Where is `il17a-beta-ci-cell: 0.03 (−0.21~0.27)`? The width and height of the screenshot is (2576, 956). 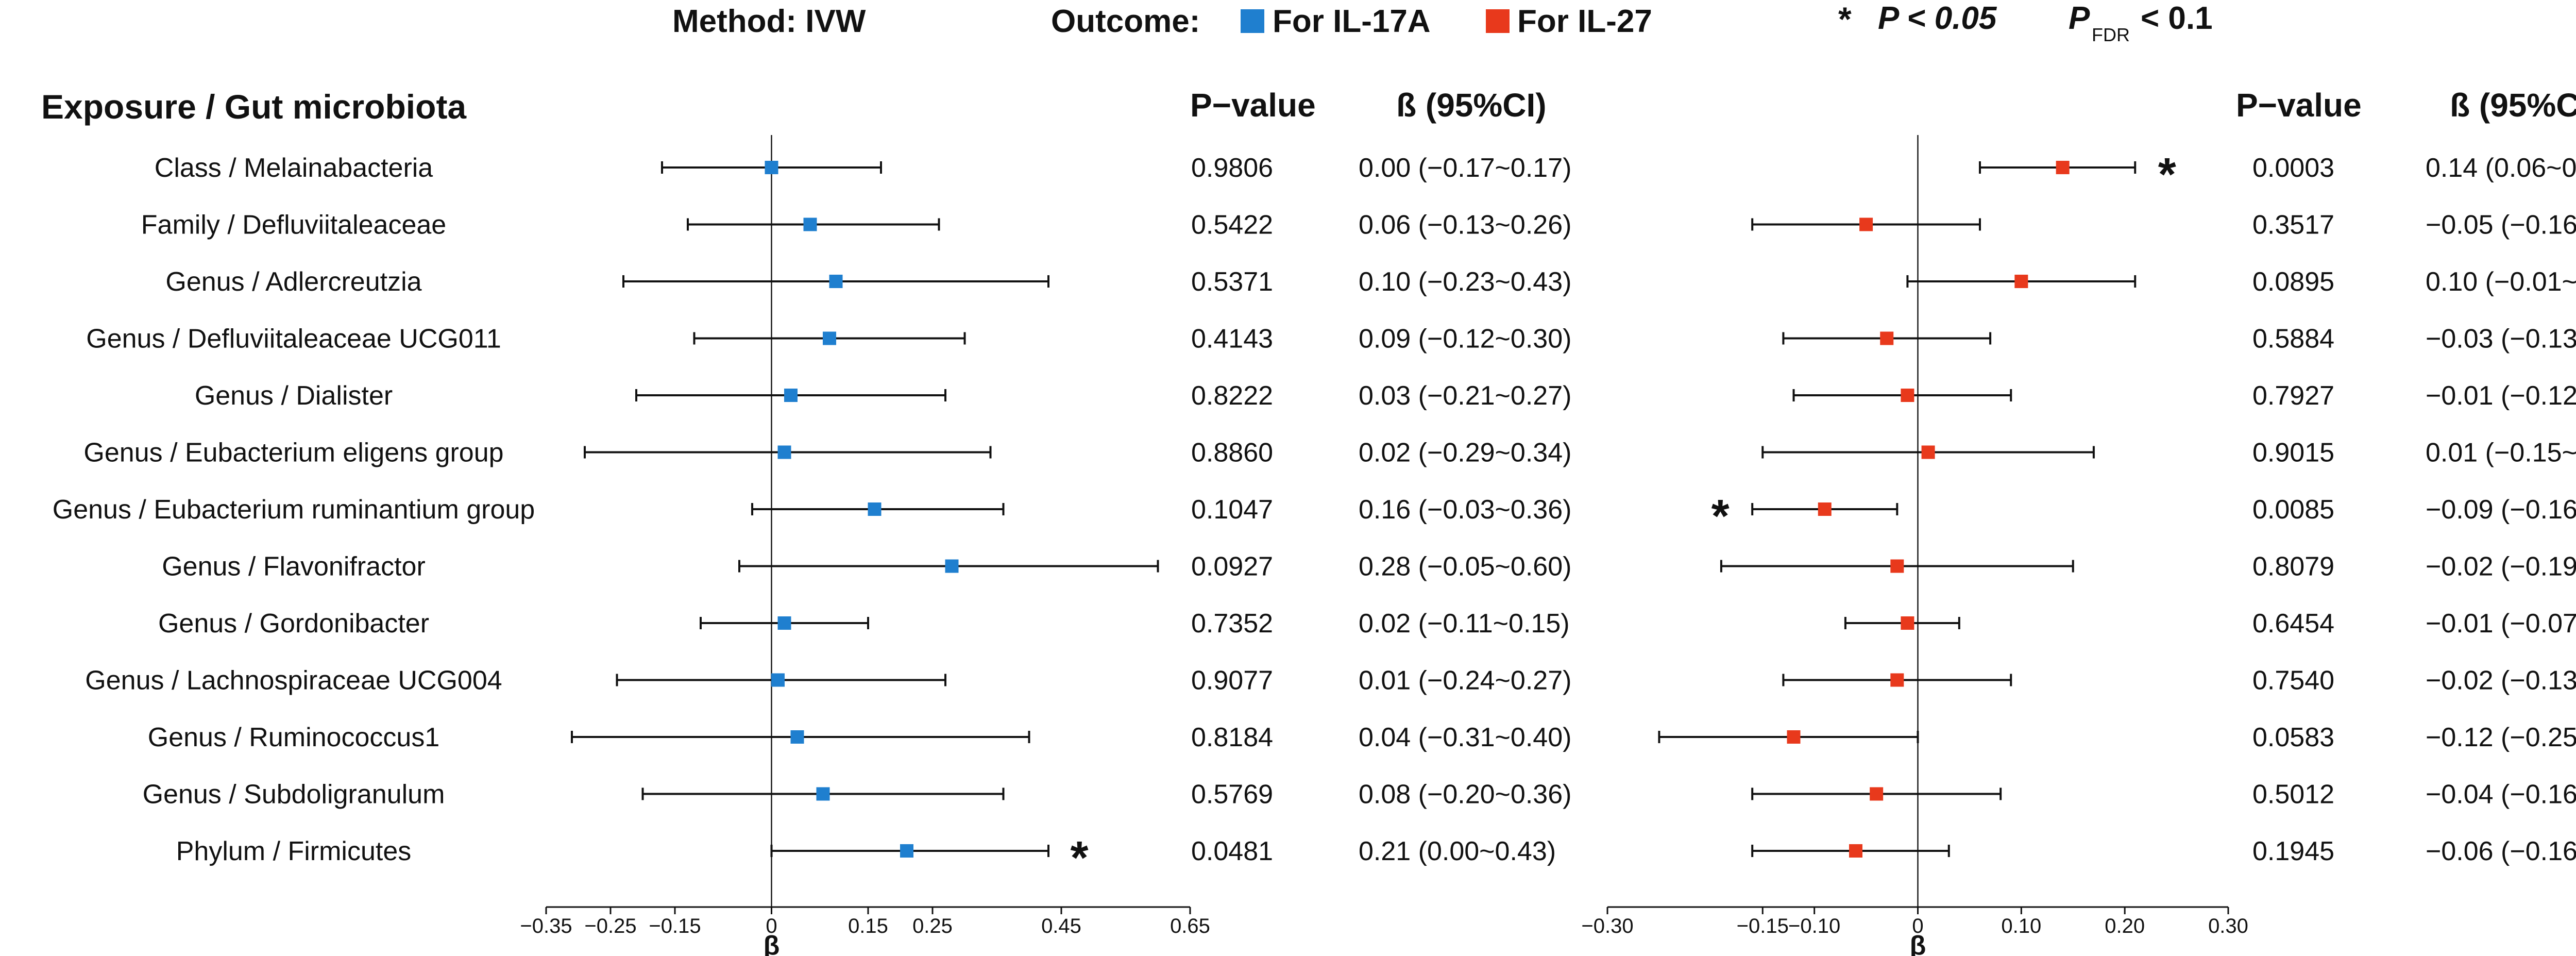 il17a-beta-ci-cell: 0.03 (−0.21~0.27) is located at coordinates (1465, 396).